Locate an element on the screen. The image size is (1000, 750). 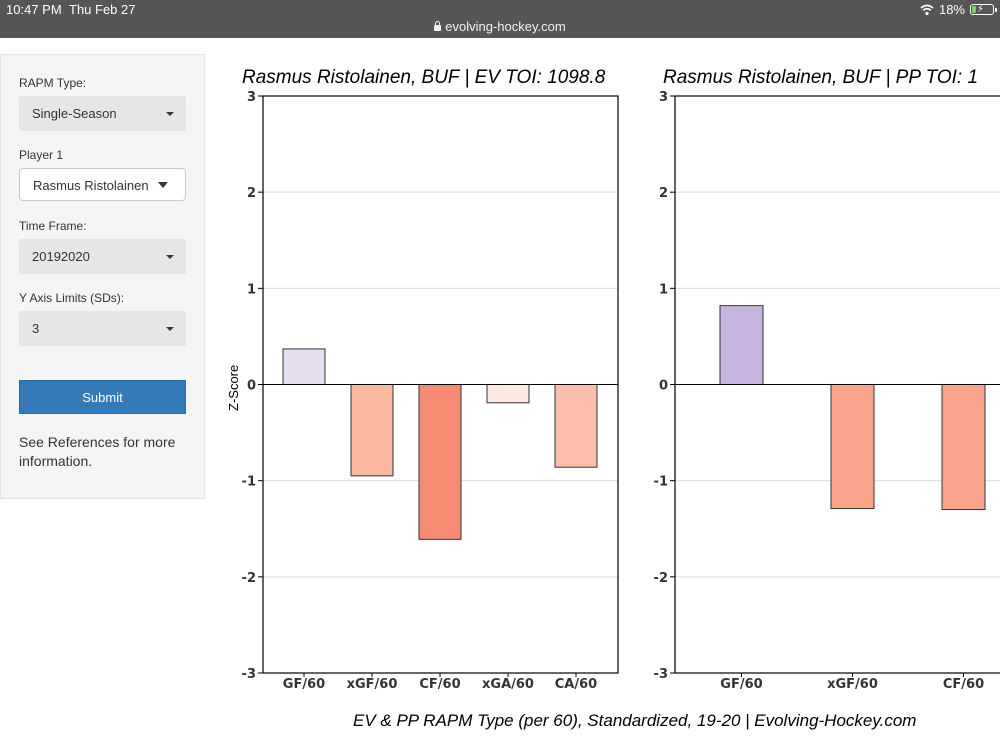
status-indicators: 18% ⚡ is located at coordinates (958, 9).